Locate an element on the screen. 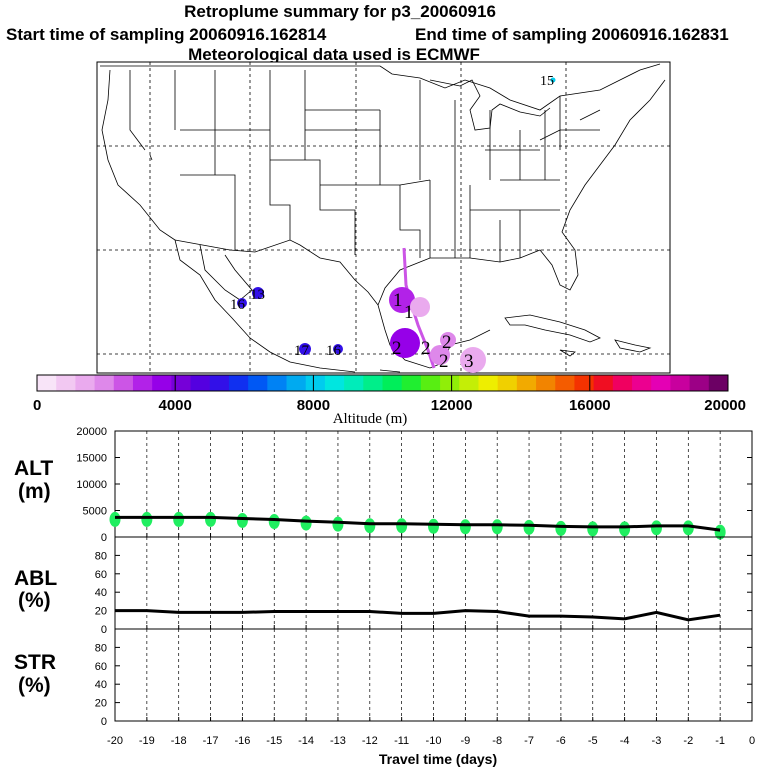  plume-blob-day17 is located at coordinates (305, 349).